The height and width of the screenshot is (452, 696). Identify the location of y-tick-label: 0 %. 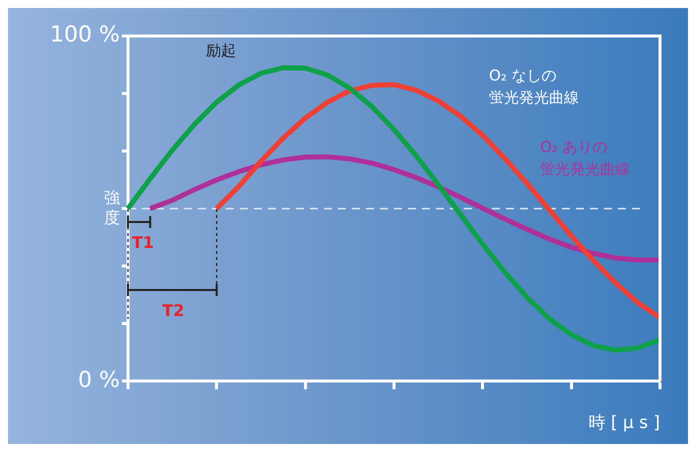
(99, 380).